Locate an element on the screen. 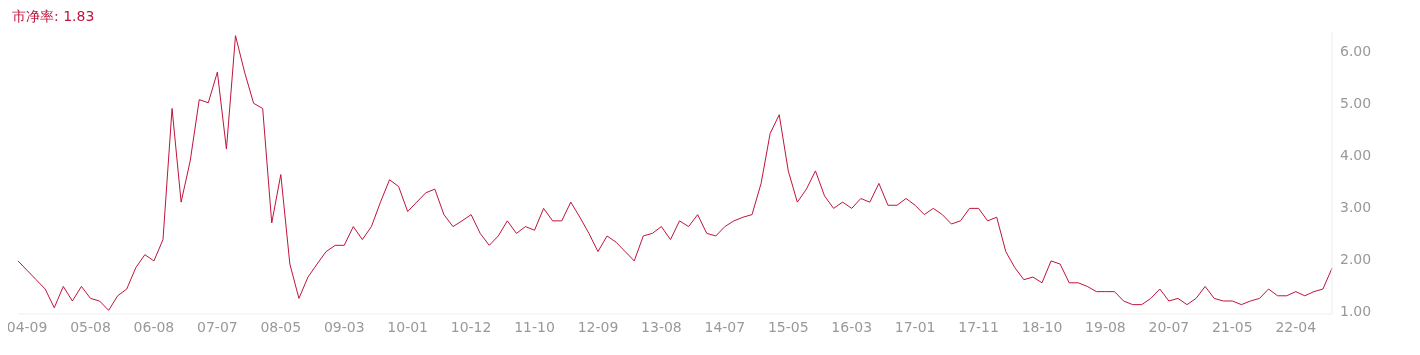 This screenshot has height=355, width=1420. y-tick-label: 4.00 is located at coordinates (1356, 155).